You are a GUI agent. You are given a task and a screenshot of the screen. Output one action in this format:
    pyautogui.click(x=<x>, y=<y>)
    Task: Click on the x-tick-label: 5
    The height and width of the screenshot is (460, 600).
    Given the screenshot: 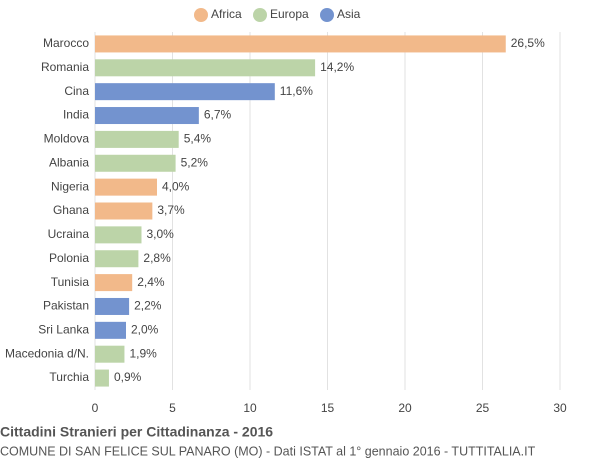 What is the action you would take?
    pyautogui.click(x=172, y=408)
    